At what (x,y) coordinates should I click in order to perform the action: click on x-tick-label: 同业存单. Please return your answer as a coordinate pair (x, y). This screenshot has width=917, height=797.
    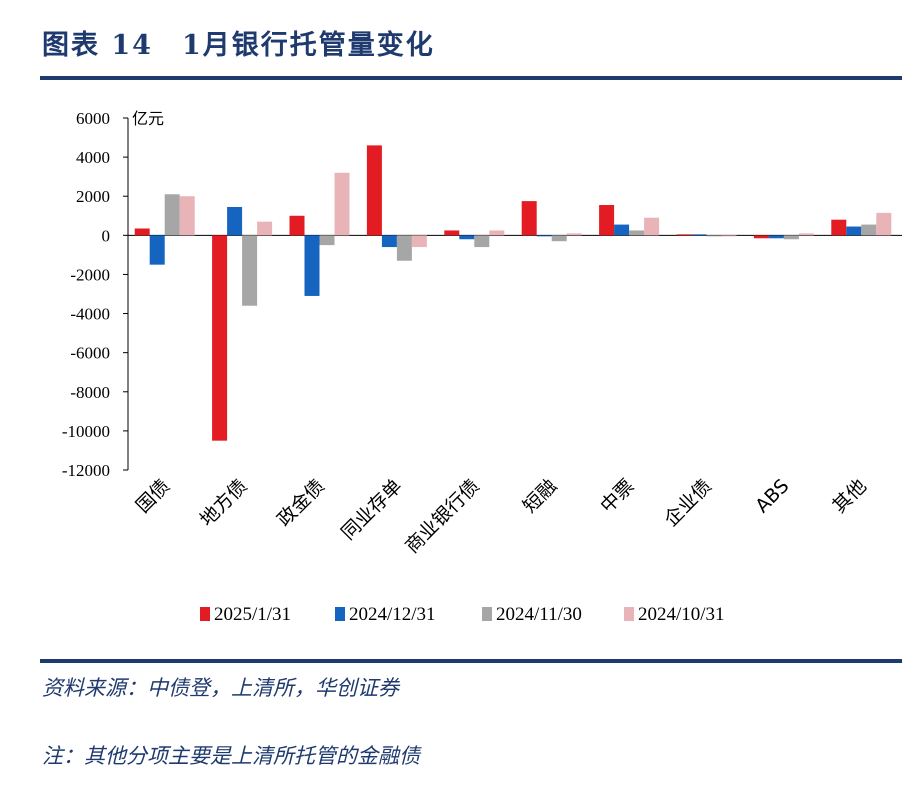
    Looking at the image, I should click on (371, 509).